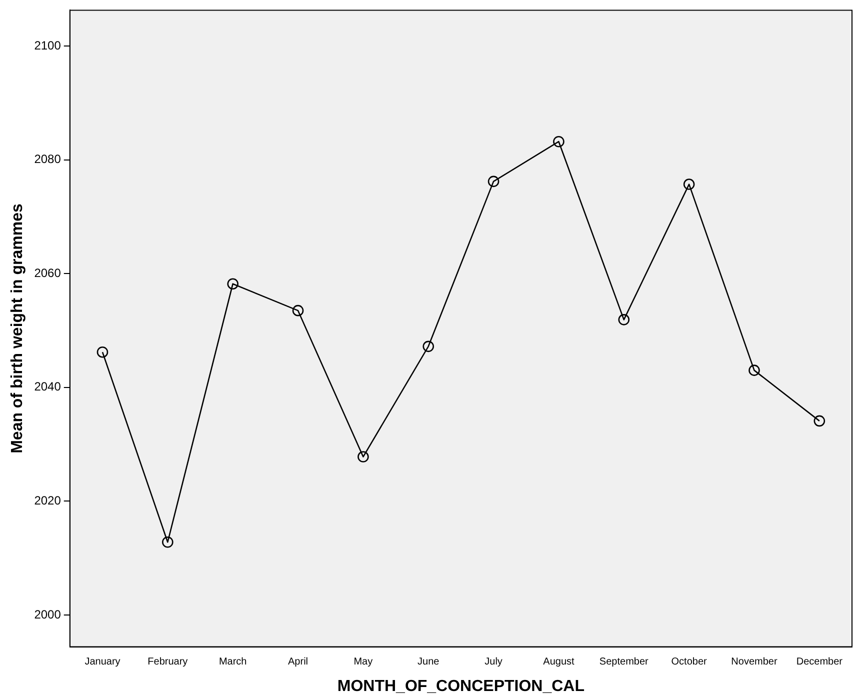 This screenshot has width=864, height=700. What do you see at coordinates (558, 662) in the screenshot?
I see `x-tick-label: August` at bounding box center [558, 662].